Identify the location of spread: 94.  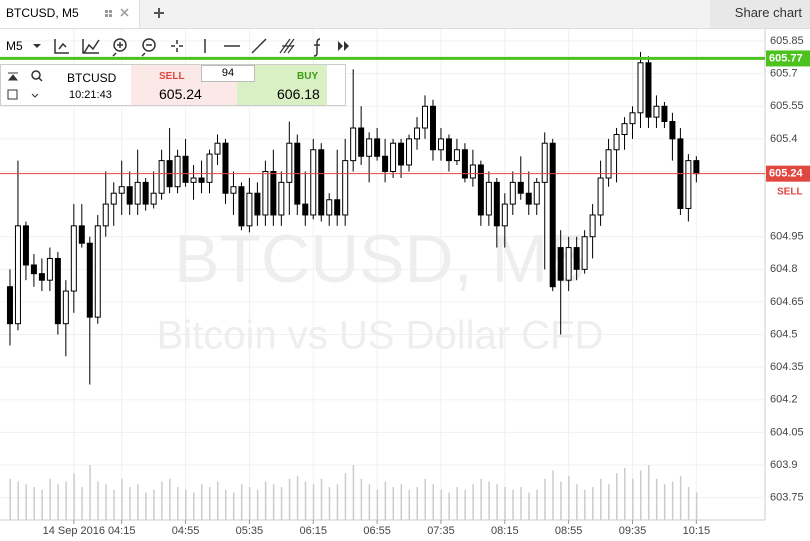
(228, 73).